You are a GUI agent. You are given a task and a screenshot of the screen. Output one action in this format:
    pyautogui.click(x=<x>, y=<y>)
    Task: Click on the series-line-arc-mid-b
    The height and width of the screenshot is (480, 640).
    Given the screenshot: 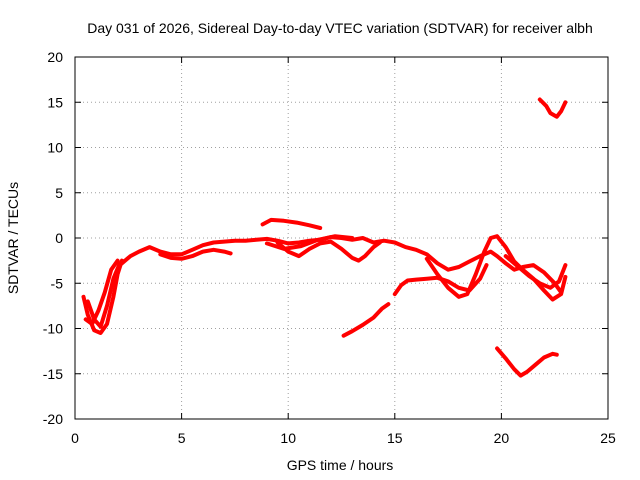 What is the action you would take?
    pyautogui.click(x=309, y=242)
    